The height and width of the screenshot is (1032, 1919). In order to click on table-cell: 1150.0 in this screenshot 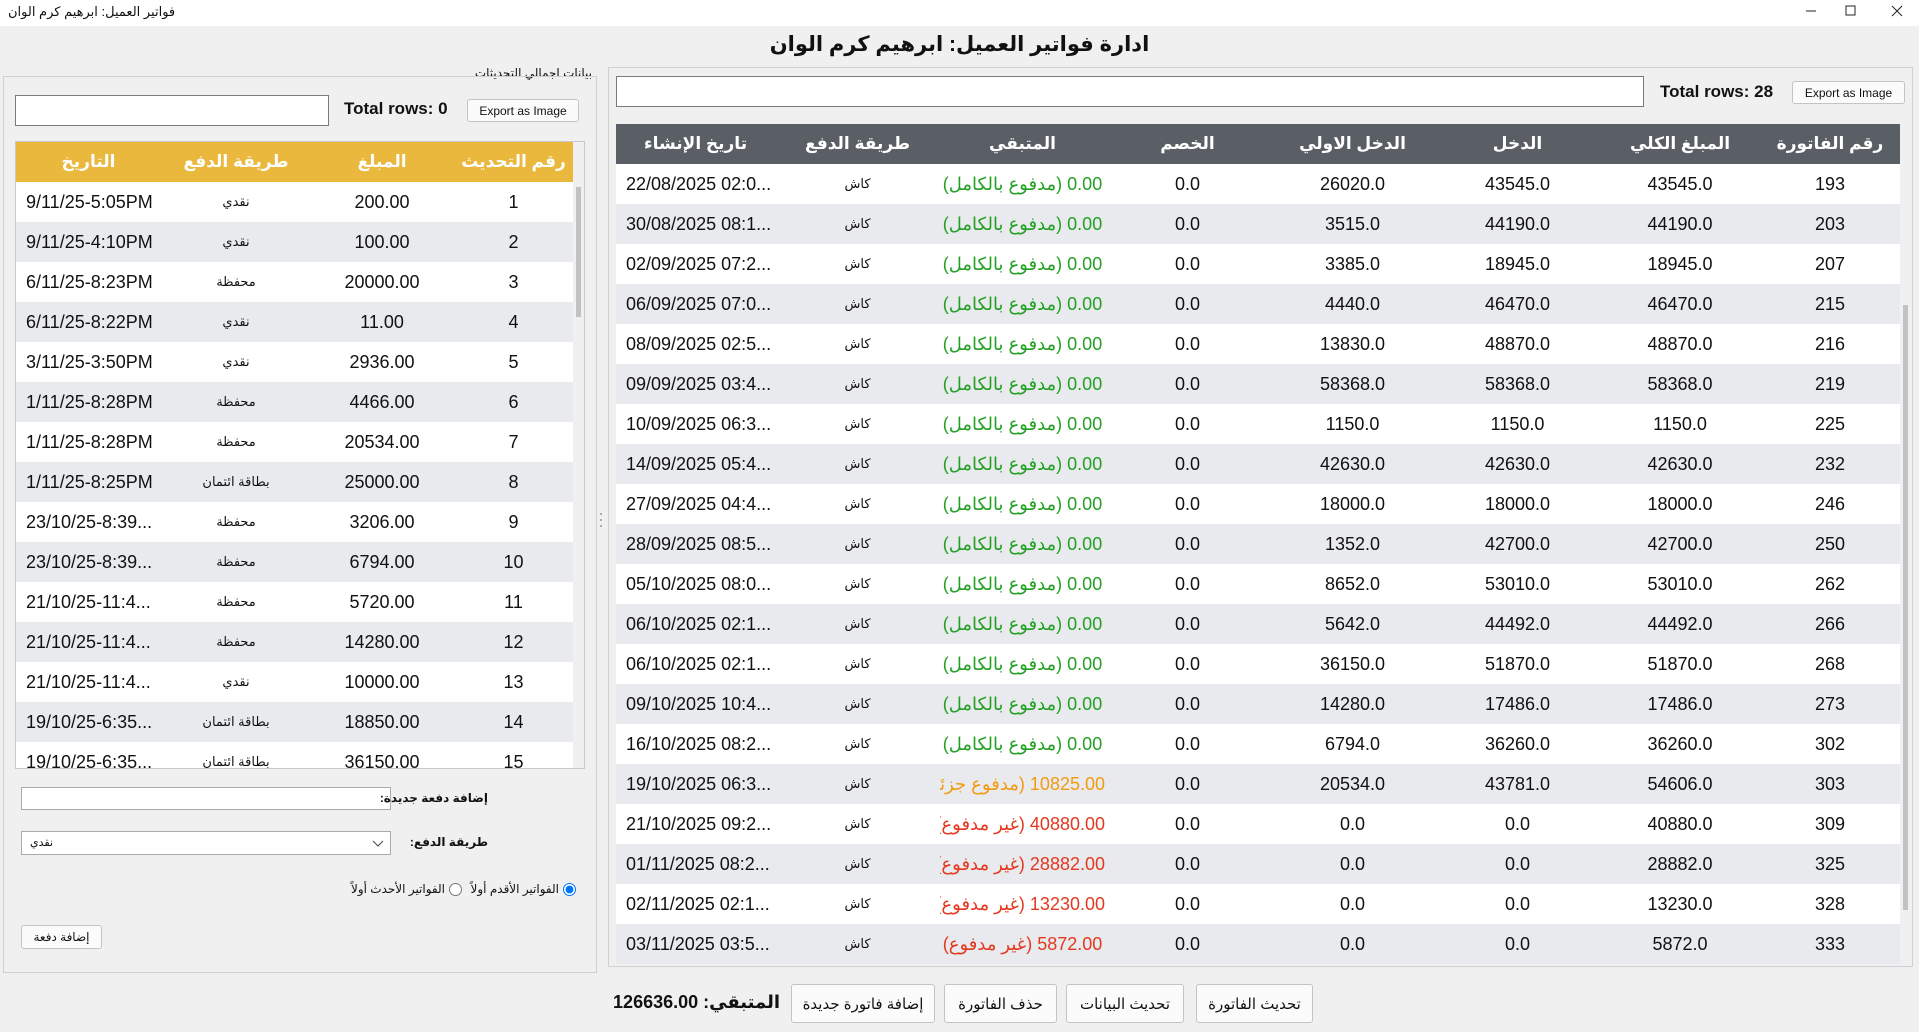, I will do `click(1517, 424)`.